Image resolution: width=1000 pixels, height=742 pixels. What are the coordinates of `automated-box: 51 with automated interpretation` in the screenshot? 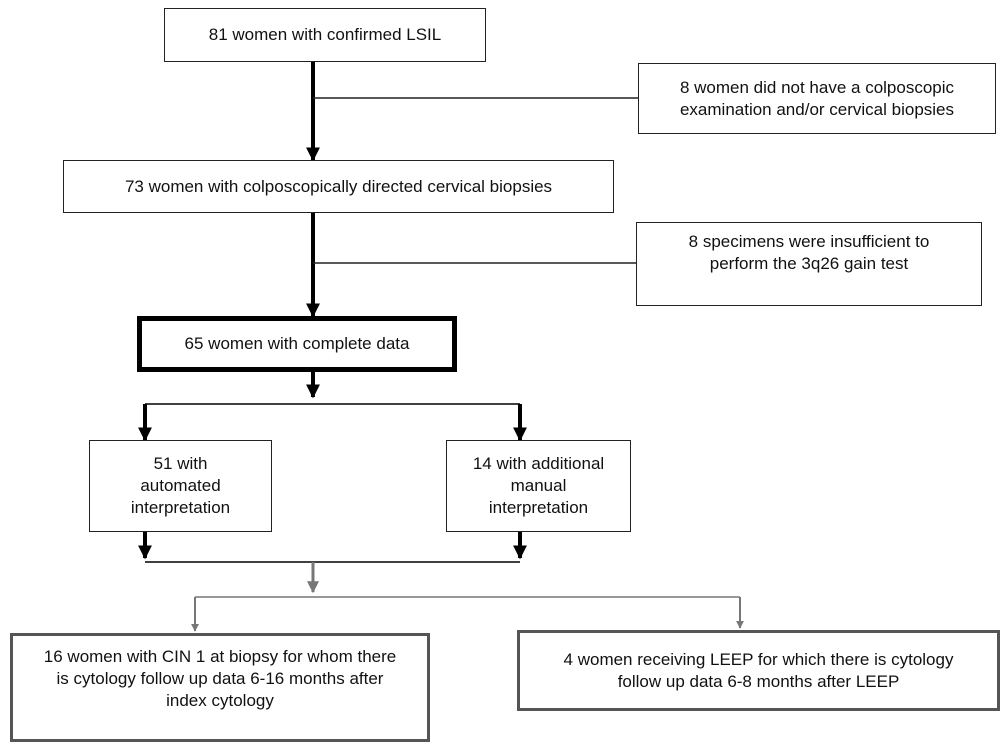 It's located at (180, 486).